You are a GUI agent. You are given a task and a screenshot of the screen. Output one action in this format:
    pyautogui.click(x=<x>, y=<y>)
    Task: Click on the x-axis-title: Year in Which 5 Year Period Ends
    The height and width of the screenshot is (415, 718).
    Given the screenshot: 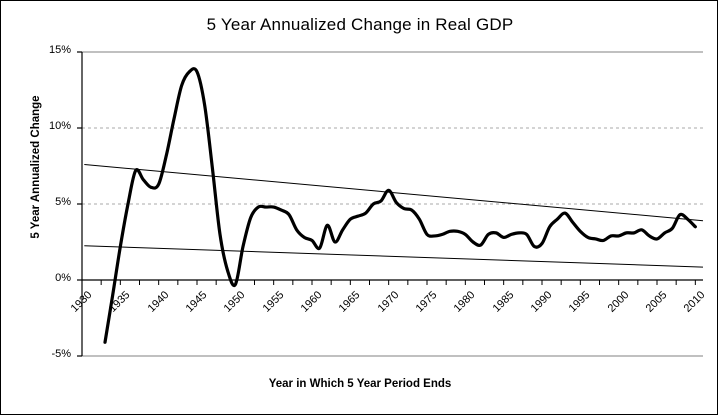 What is the action you would take?
    pyautogui.click(x=360, y=384)
    